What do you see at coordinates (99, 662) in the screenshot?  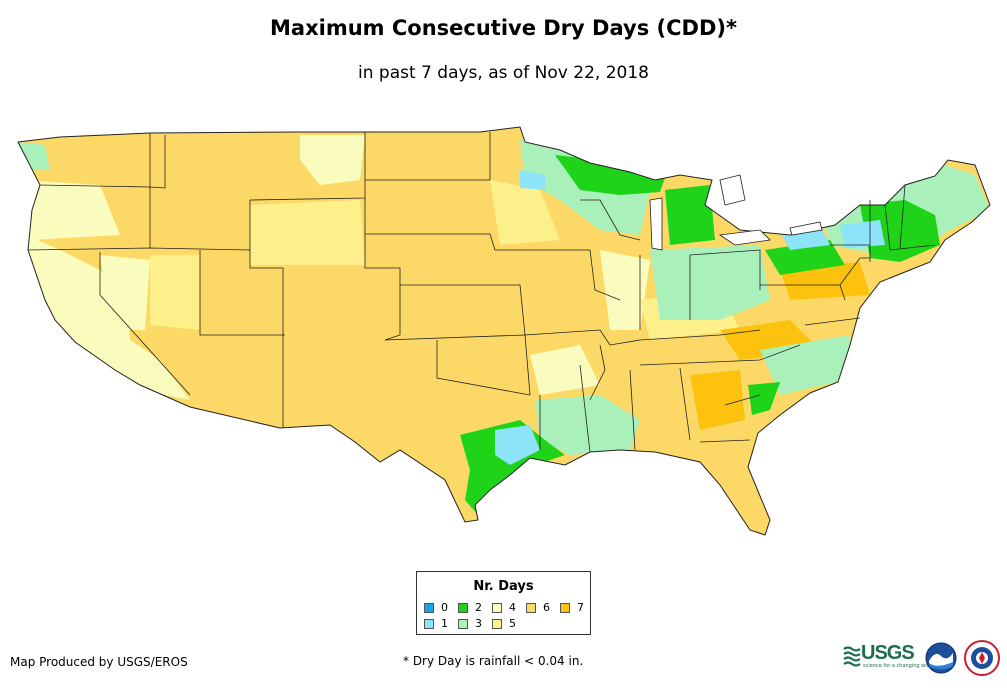 I see `map-credit: Map Produced by USGS/EROS` at bounding box center [99, 662].